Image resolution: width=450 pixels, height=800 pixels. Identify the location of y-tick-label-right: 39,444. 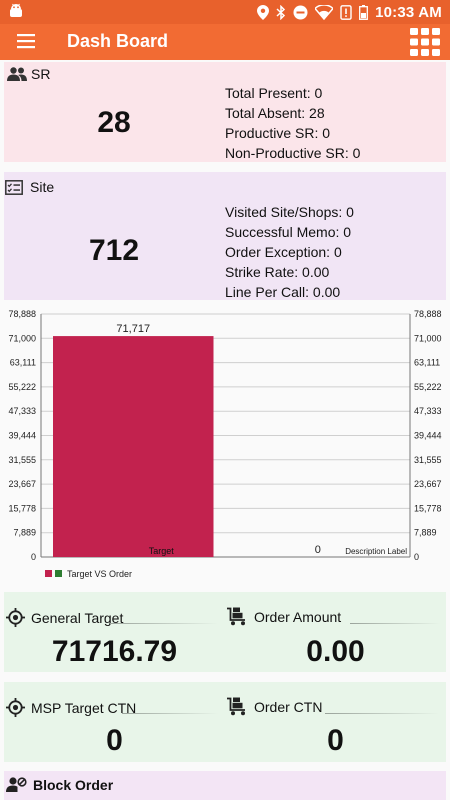
(428, 436).